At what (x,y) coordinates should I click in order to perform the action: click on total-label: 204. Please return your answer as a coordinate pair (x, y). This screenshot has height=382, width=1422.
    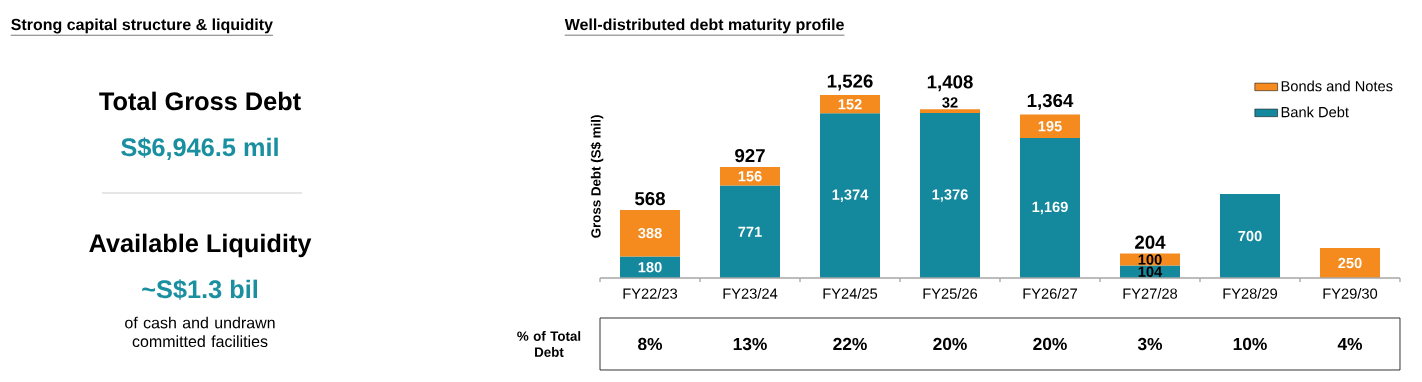
    Looking at the image, I should click on (1150, 242).